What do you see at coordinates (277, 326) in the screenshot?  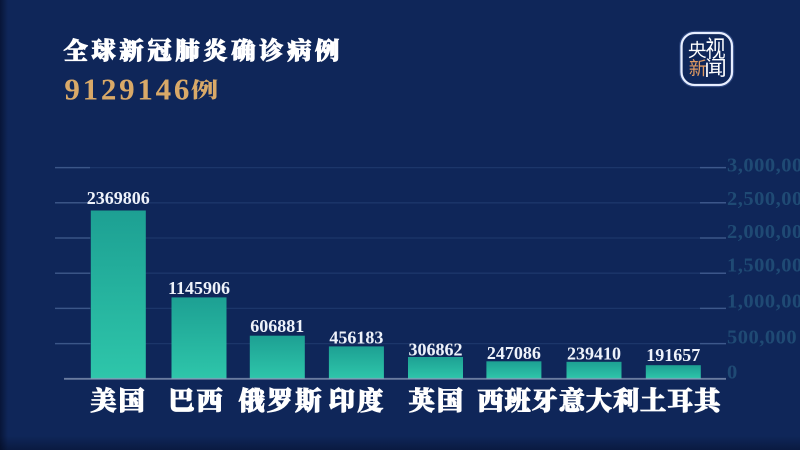 I see `svg-text: 606881` at bounding box center [277, 326].